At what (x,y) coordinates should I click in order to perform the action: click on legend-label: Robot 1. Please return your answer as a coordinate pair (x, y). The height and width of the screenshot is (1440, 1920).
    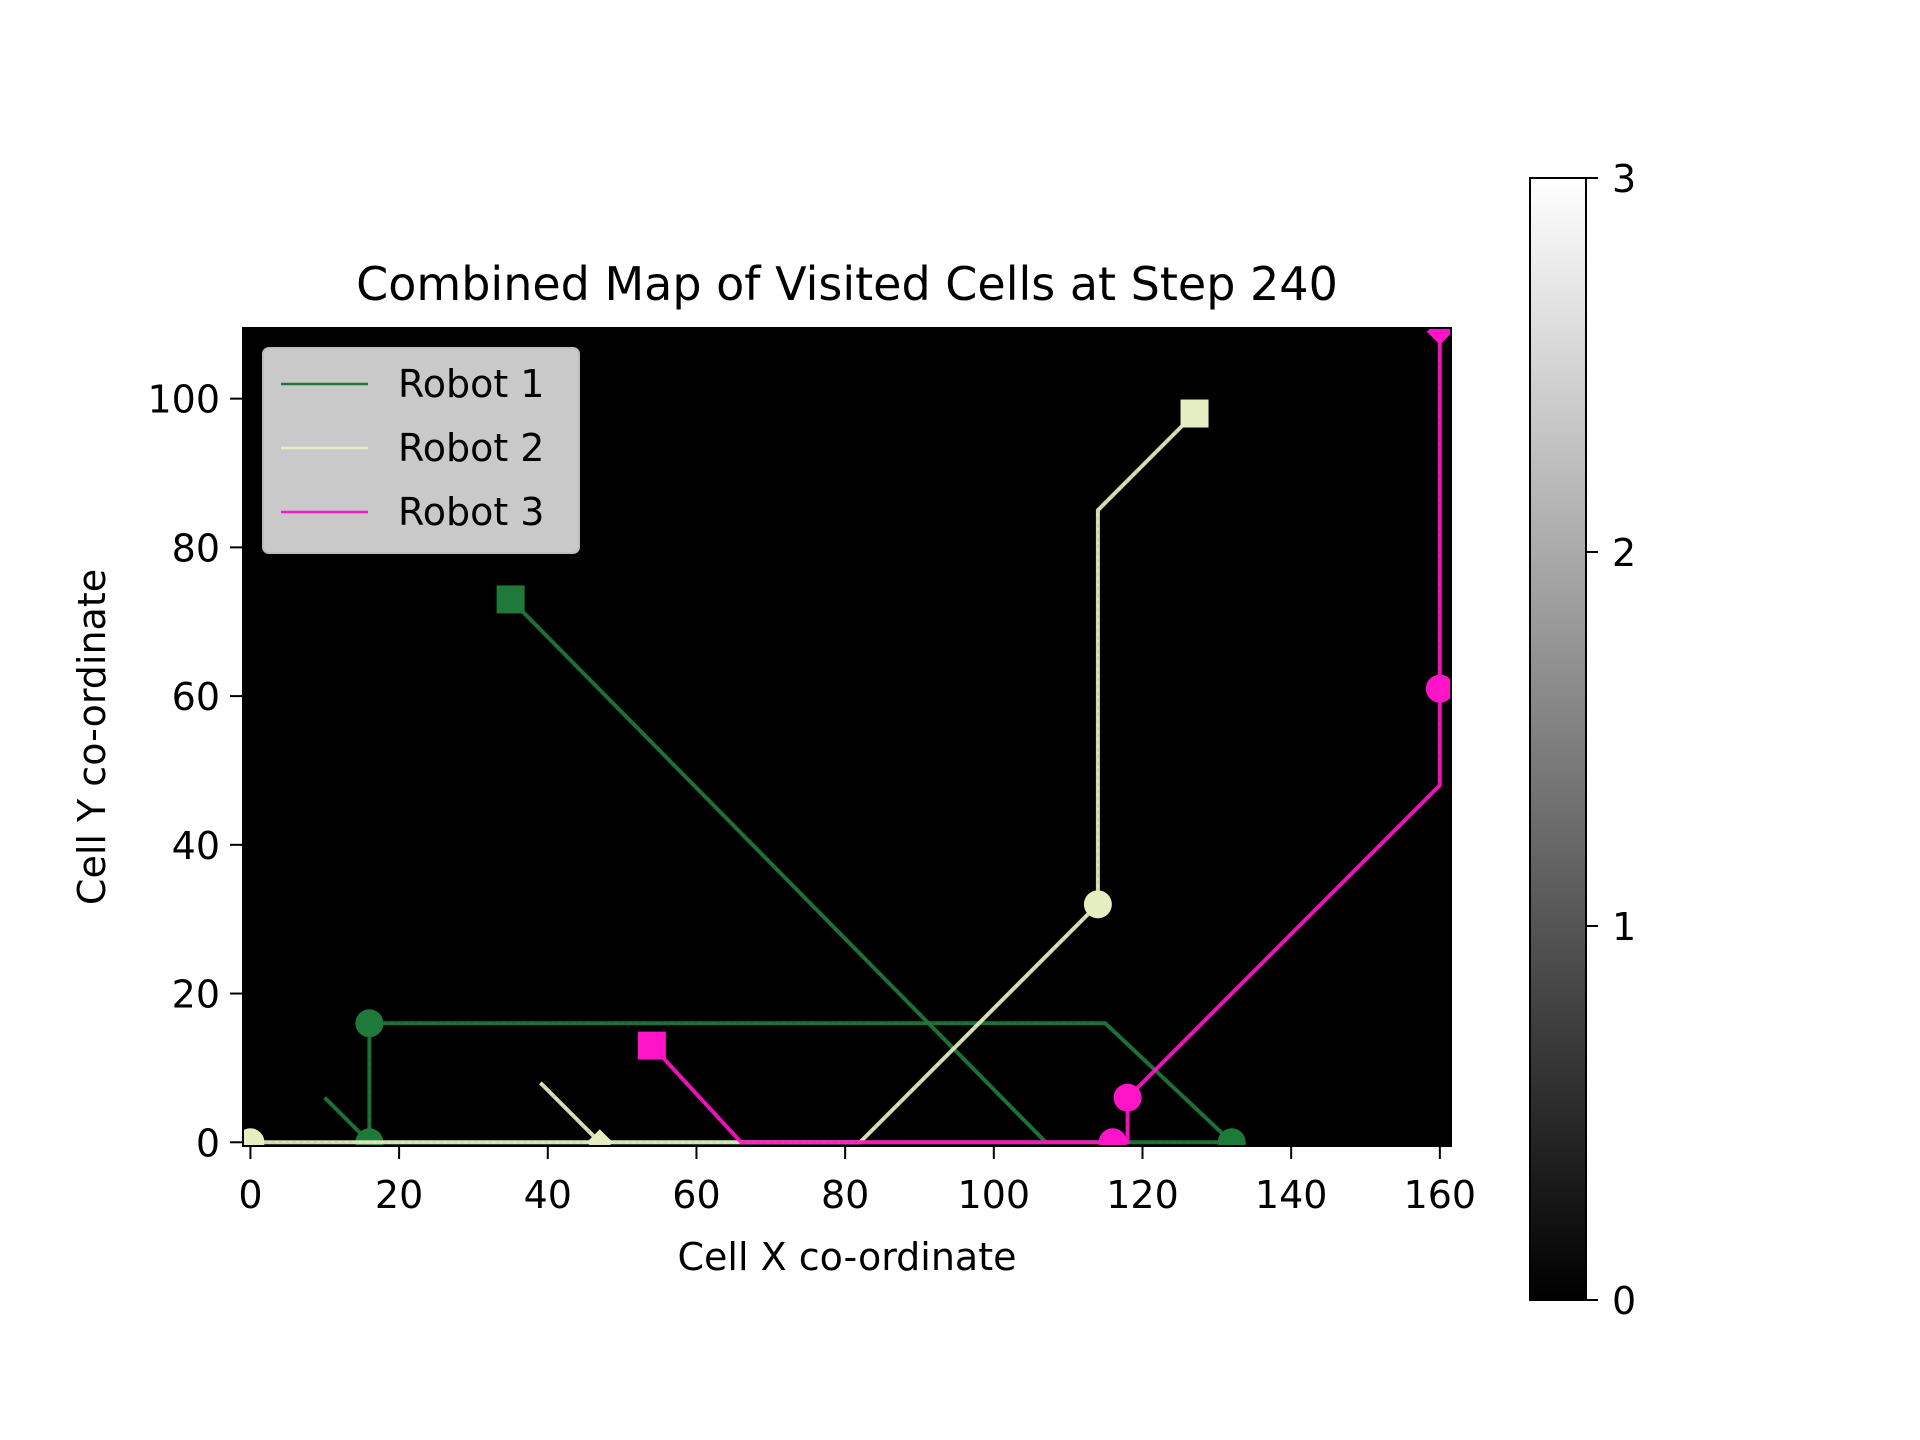
    Looking at the image, I should click on (471, 384).